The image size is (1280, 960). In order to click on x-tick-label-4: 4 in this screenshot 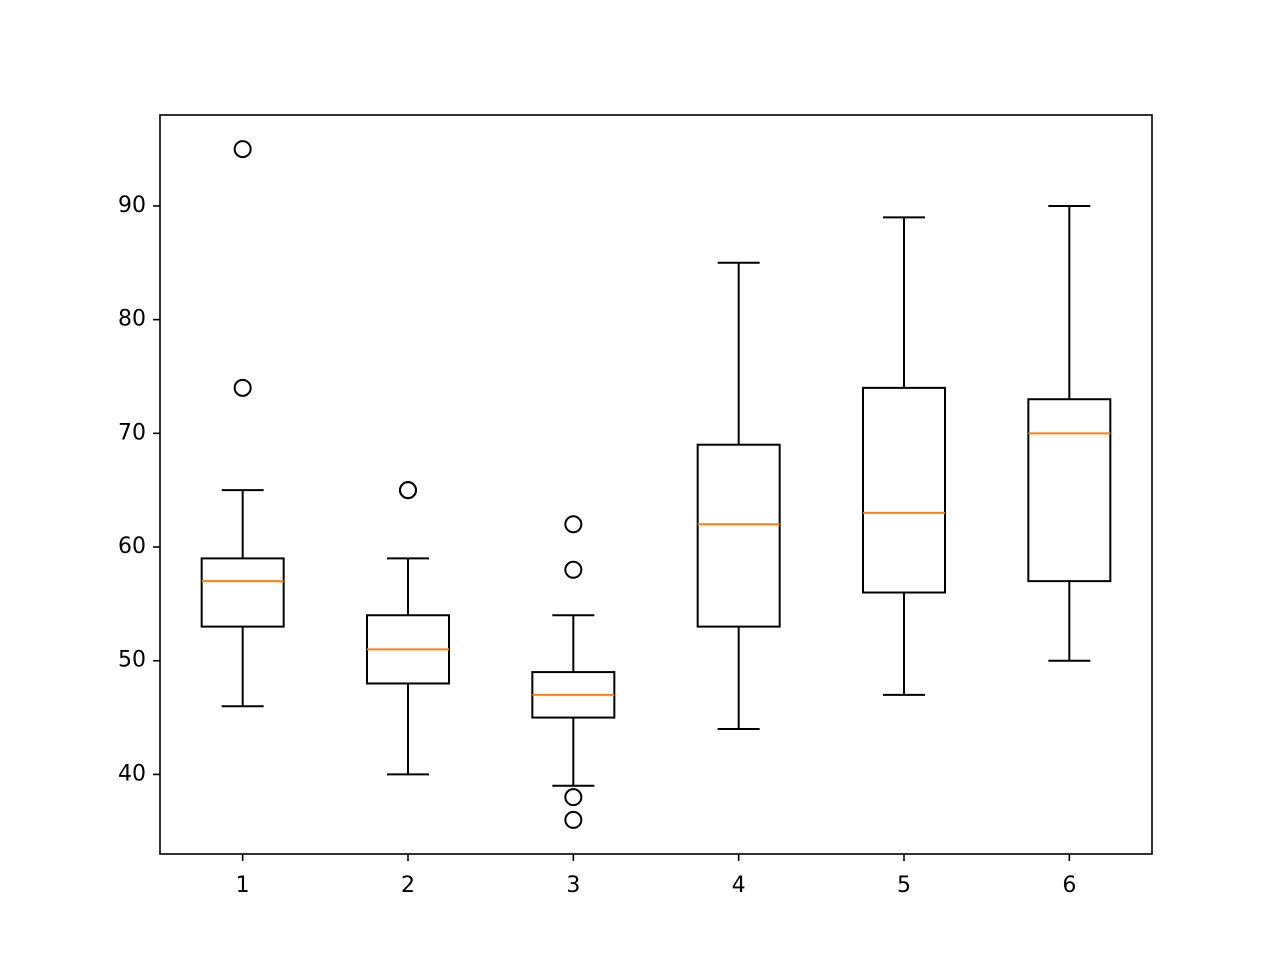, I will do `click(739, 885)`.